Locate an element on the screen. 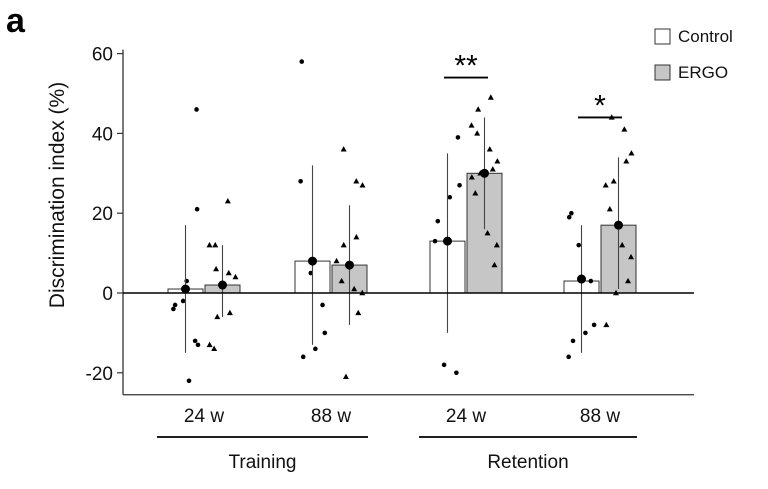 The height and width of the screenshot is (489, 768). y-tick-label: -20 is located at coordinates (99, 374).